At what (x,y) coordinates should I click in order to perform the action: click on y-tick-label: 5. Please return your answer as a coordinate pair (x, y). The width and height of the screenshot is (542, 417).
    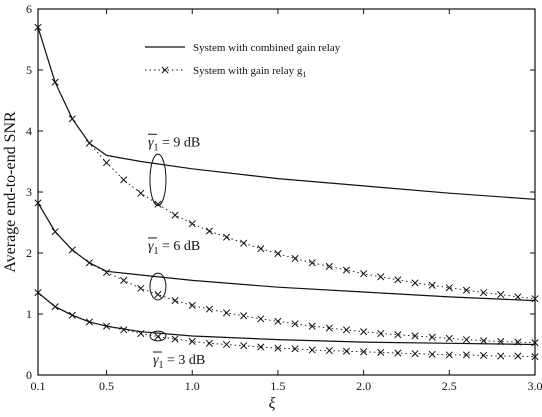
    Looking at the image, I should click on (29, 70).